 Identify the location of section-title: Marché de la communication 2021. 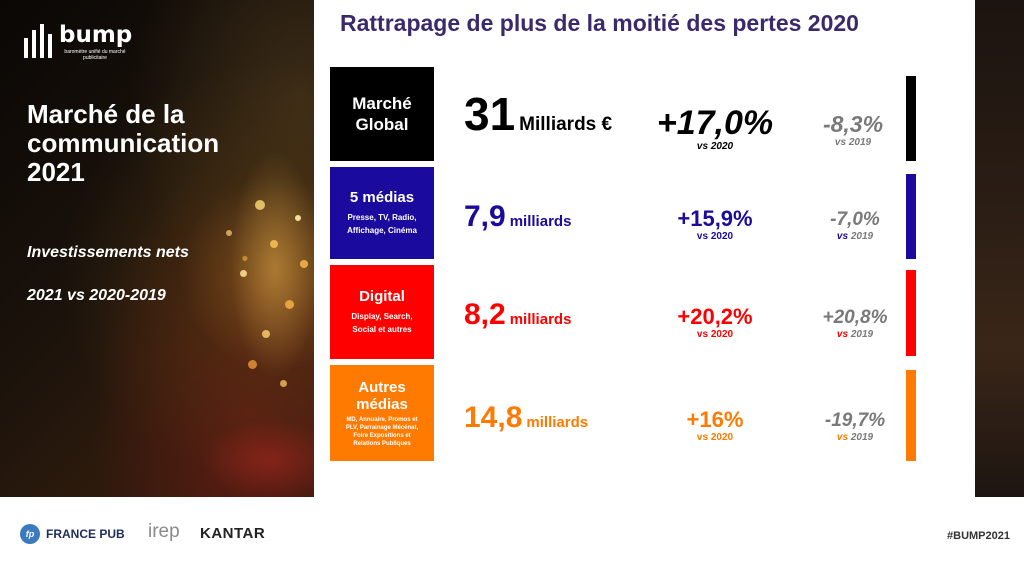
(123, 143).